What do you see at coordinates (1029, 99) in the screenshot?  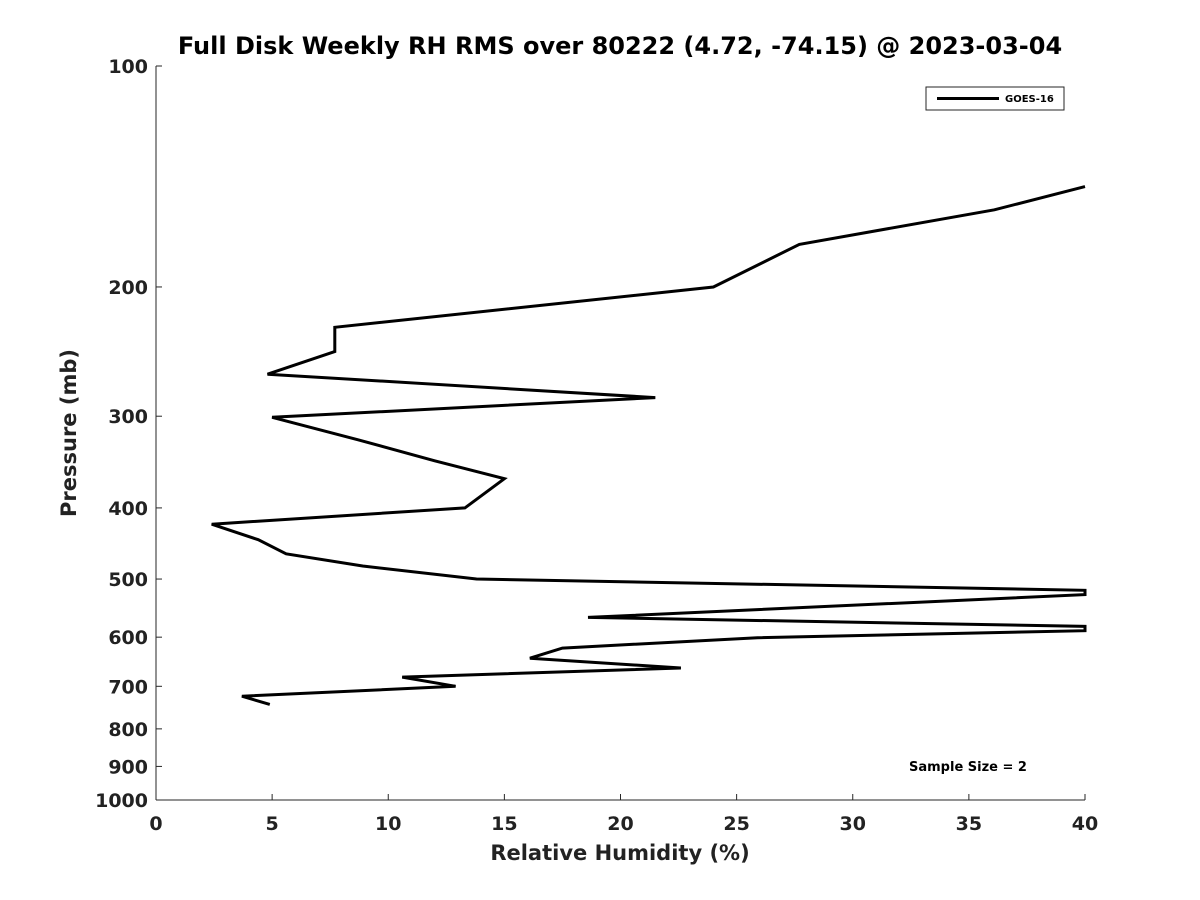 I see `legend-label-goes-16: GOES-16` at bounding box center [1029, 99].